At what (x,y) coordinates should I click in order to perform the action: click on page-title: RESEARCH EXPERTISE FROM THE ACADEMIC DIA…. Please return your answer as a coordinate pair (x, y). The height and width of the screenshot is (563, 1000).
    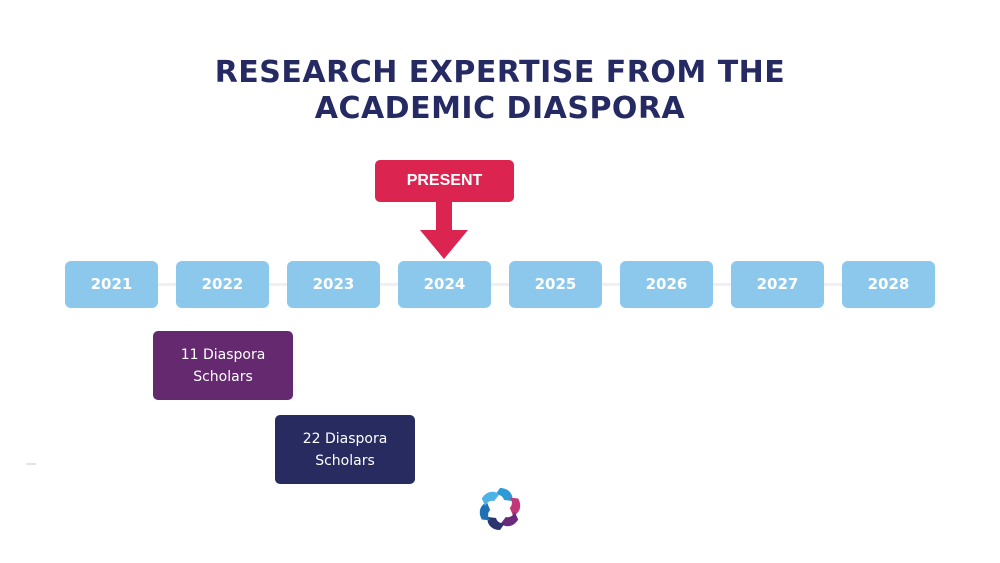
    Looking at the image, I should click on (500, 91).